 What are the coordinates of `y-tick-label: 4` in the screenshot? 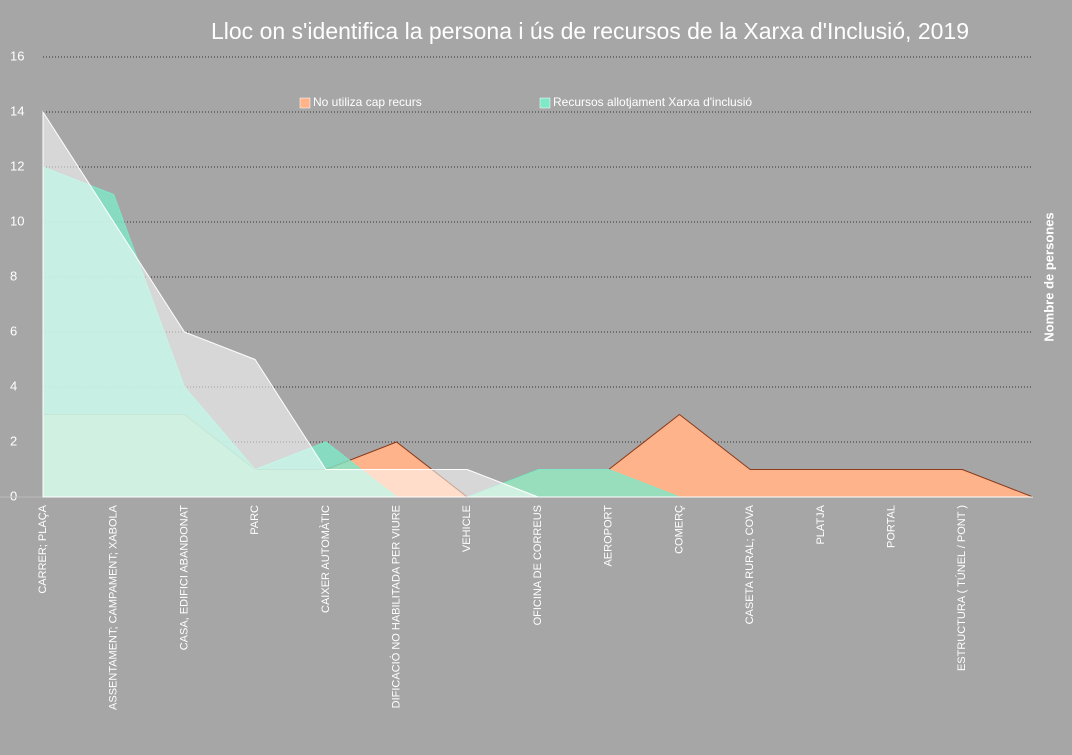 It's located at (13, 385).